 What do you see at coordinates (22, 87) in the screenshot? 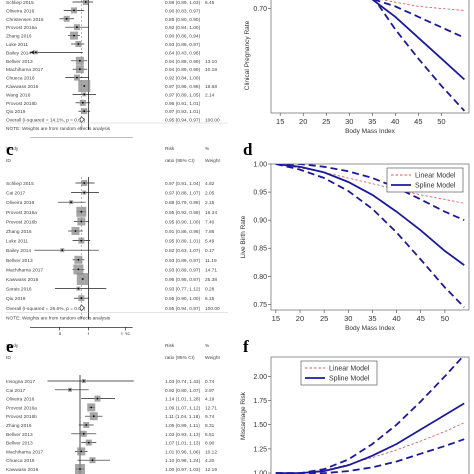
I see `study-label: Kawwass 2016` at bounding box center [22, 87].